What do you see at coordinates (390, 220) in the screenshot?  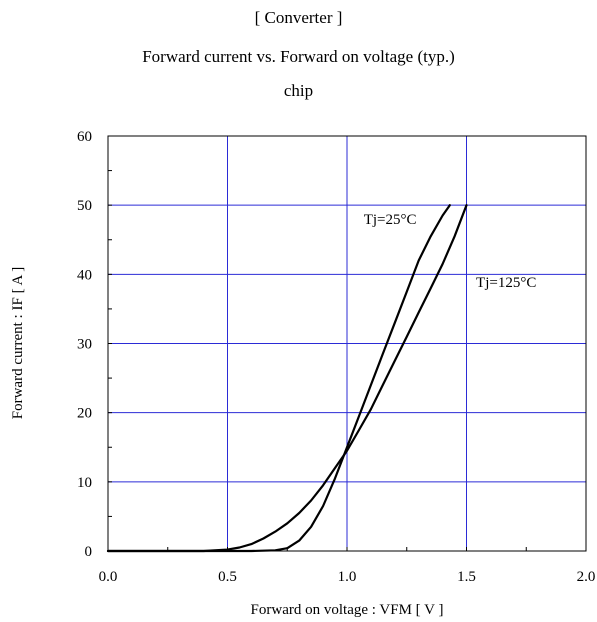 I see `series-annotation: Tj=25°C` at bounding box center [390, 220].